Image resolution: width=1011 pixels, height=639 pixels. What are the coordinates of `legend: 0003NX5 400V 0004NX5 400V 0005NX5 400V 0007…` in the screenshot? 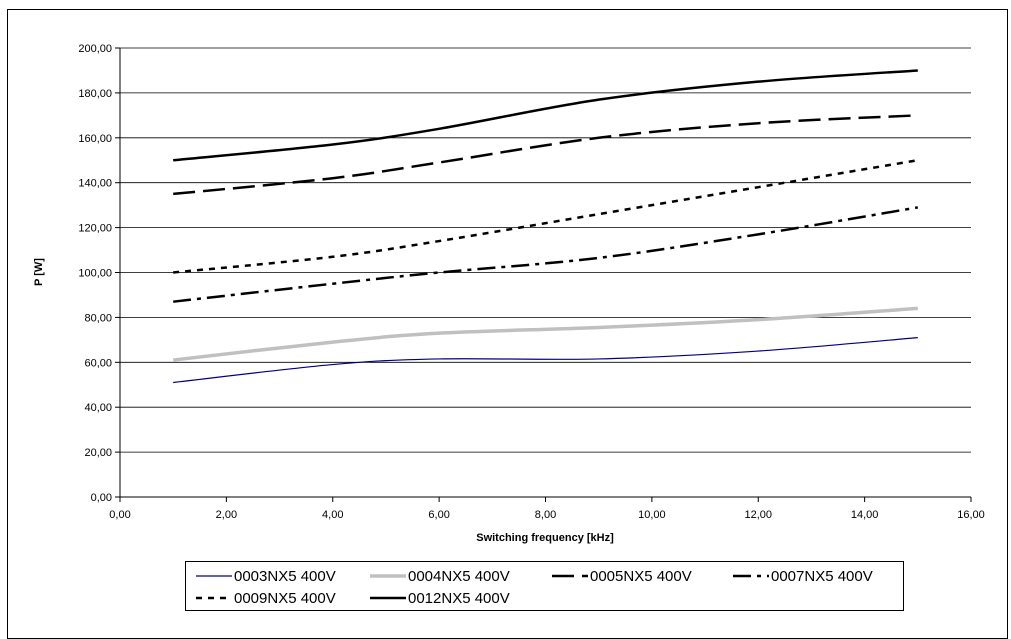 It's located at (544, 586).